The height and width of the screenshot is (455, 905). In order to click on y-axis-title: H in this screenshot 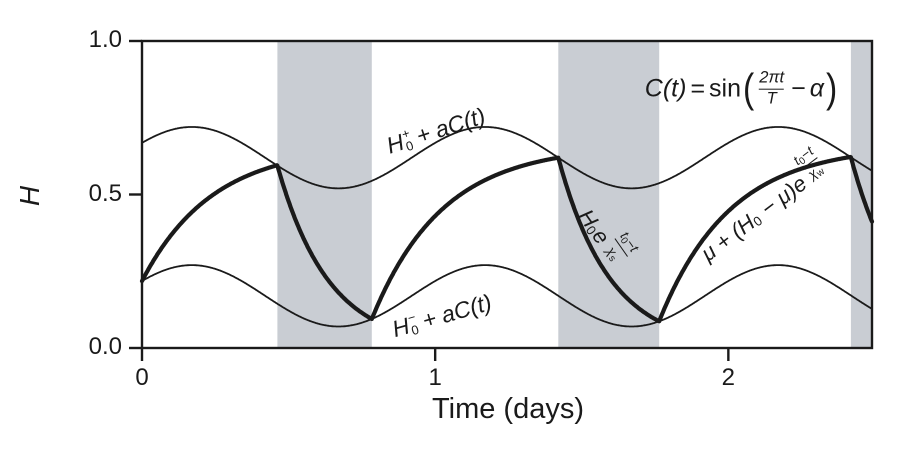, I will do `click(29, 196)`.